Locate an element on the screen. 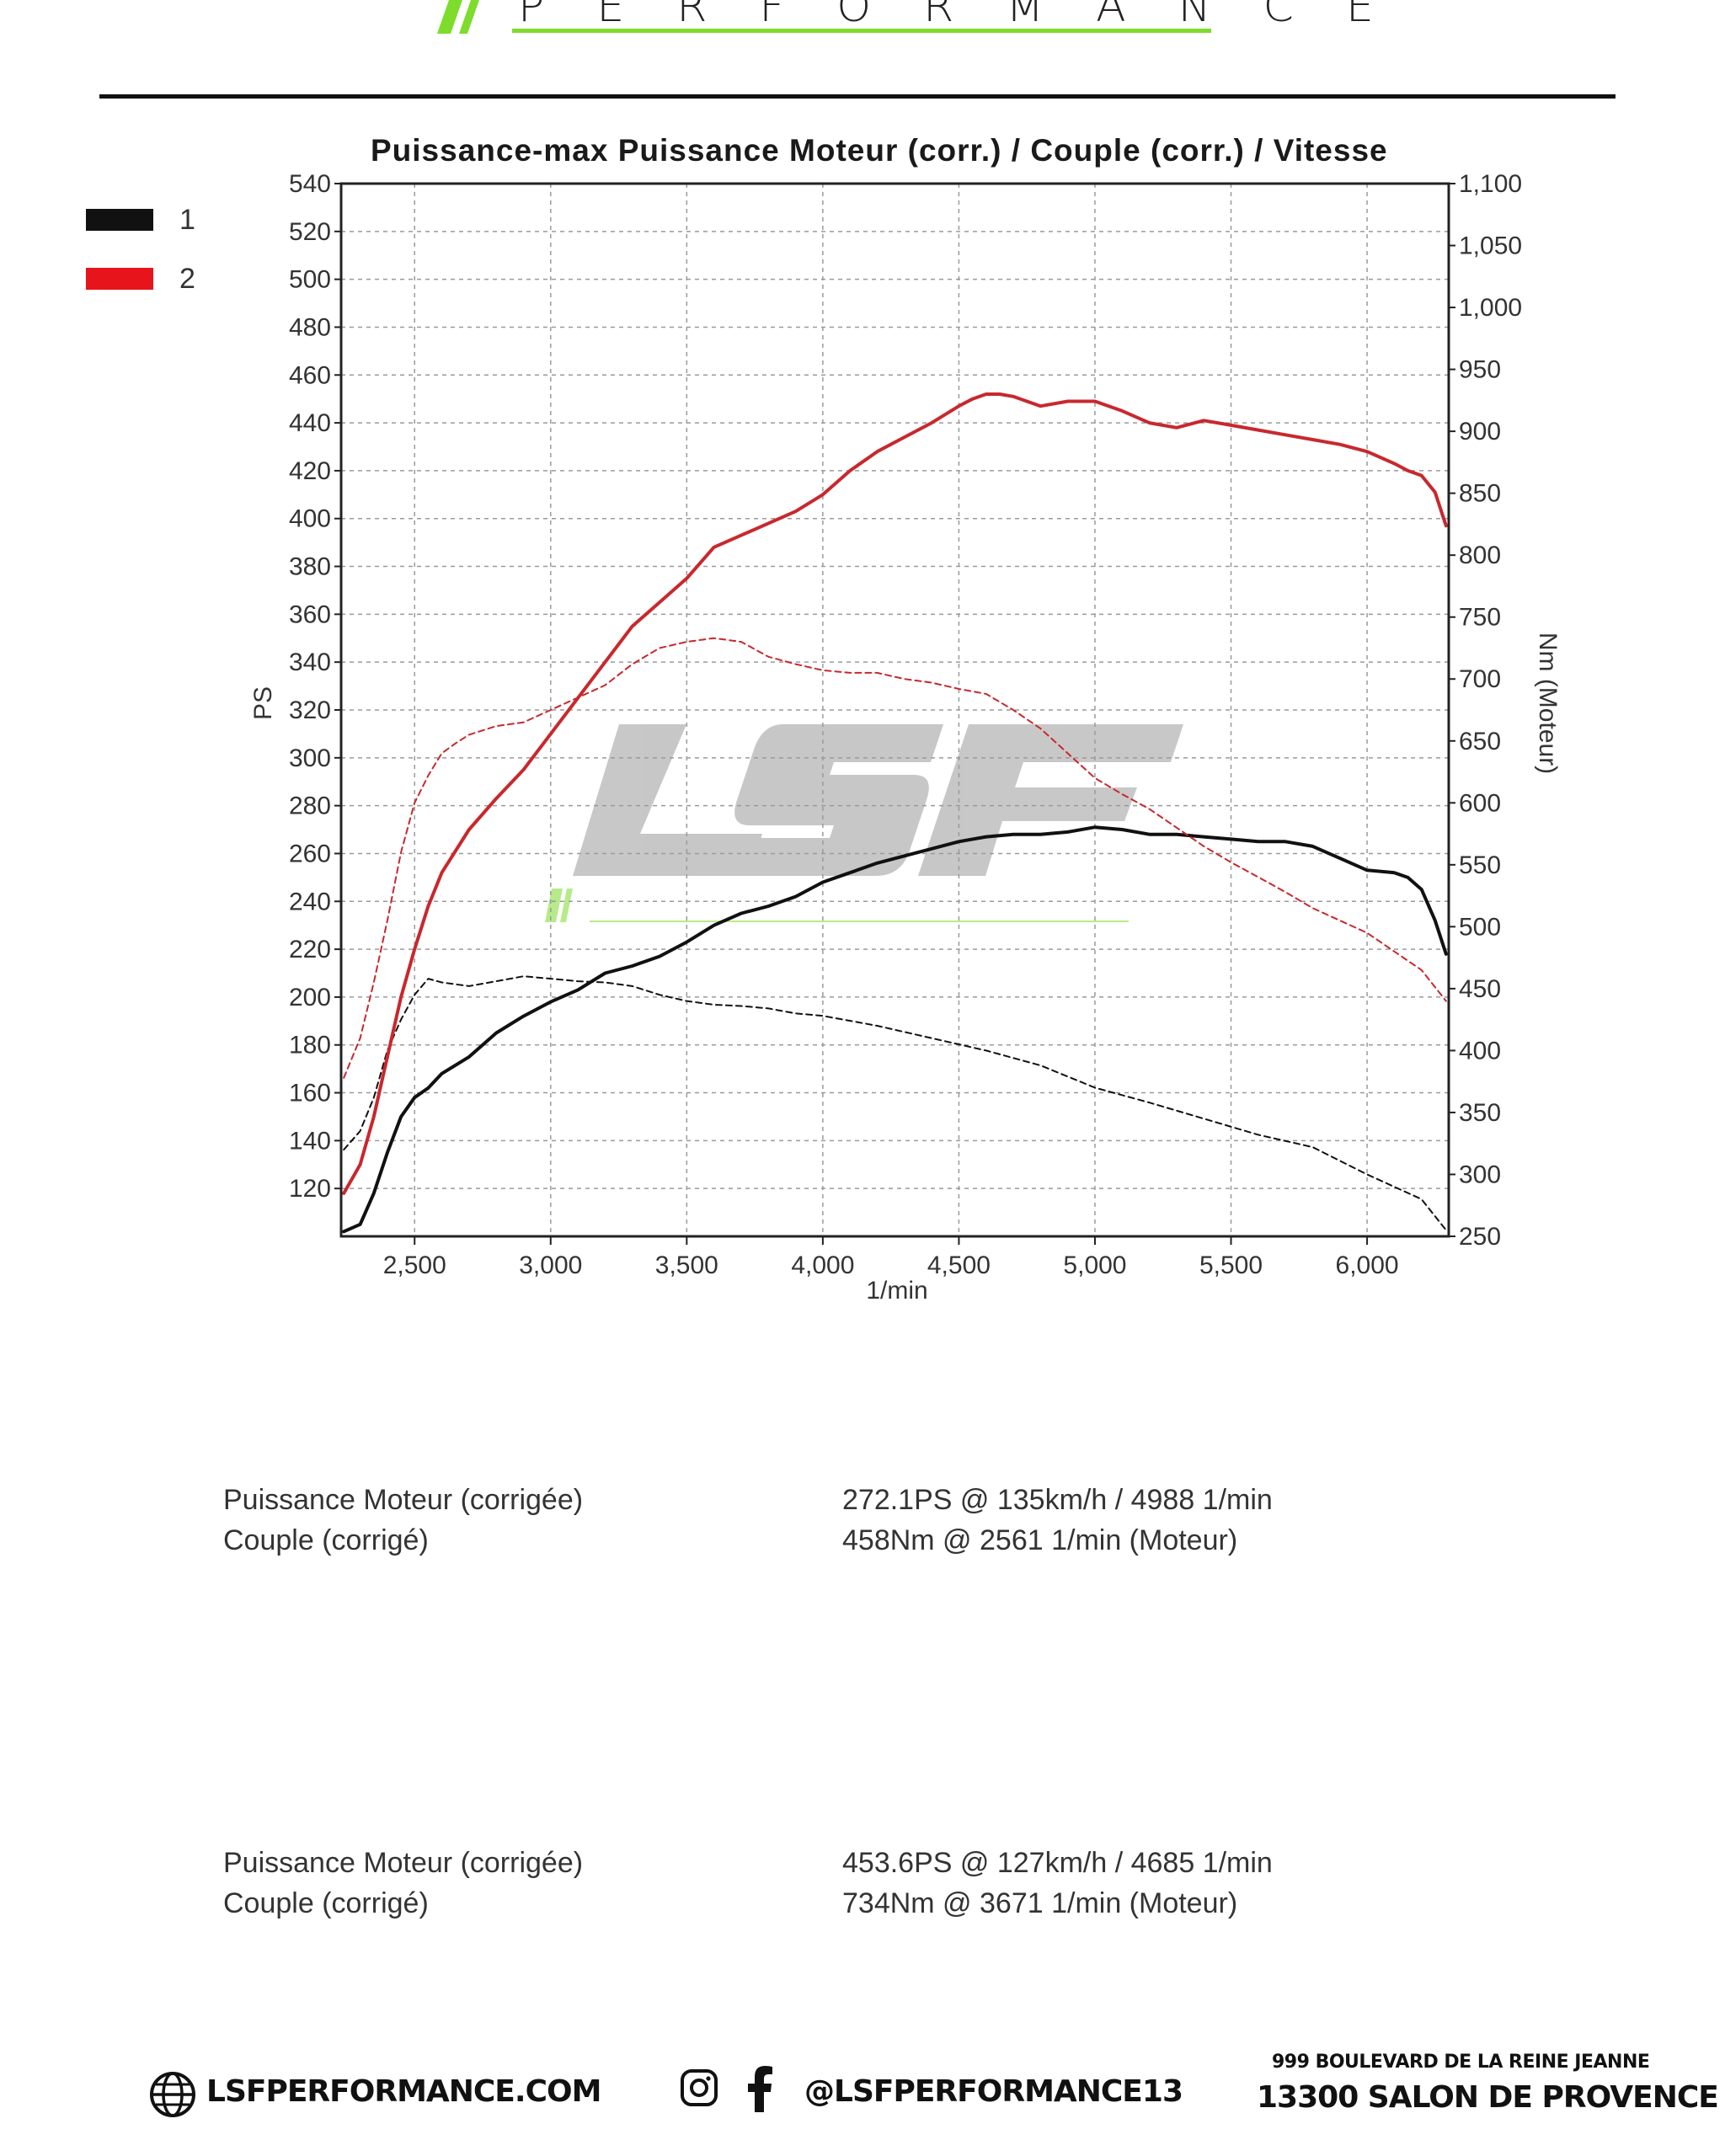  result-2-torque-value: 734Nm @ 3671 1/min (Moteur) is located at coordinates (1040, 1903).